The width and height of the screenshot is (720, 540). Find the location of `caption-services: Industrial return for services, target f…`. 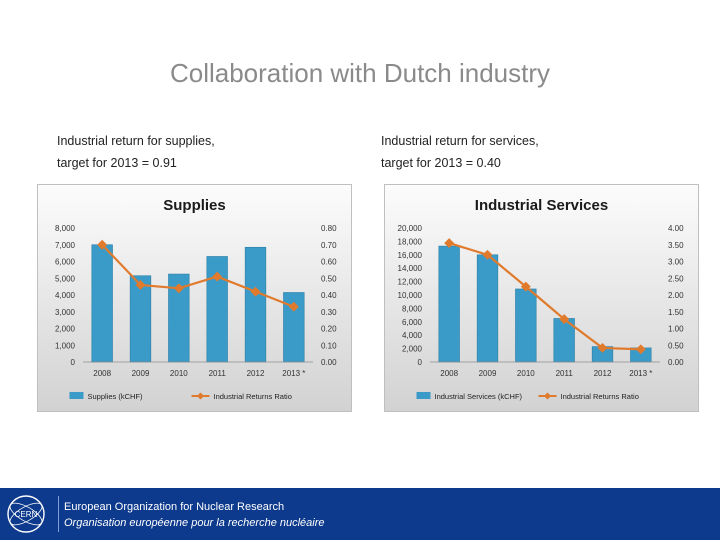

caption-services: Industrial return for services, target f… is located at coordinates (460, 152).